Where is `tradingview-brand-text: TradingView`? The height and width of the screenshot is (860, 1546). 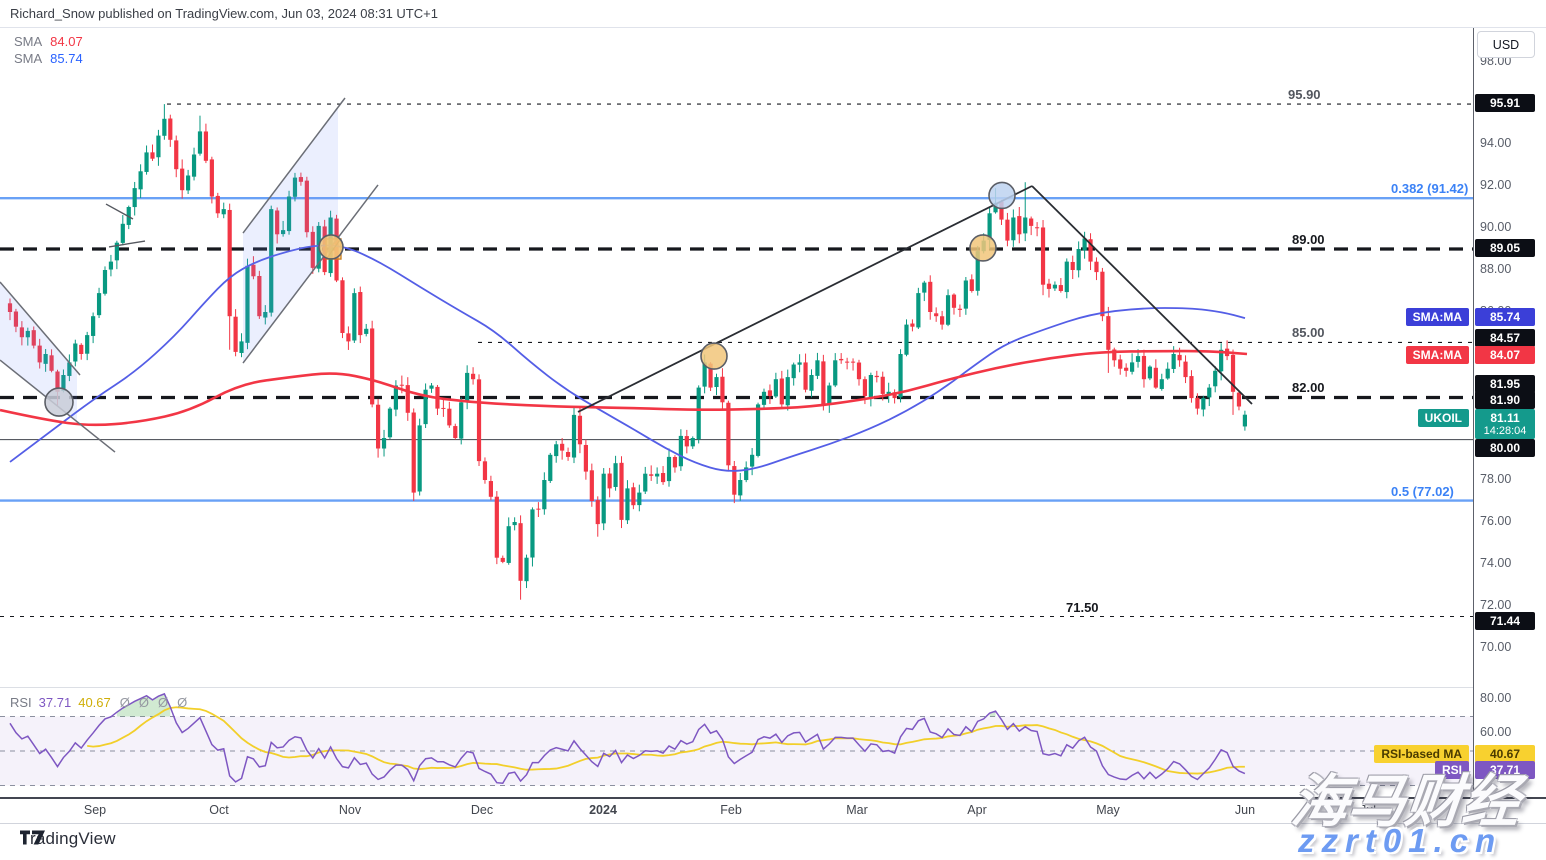
tradingview-brand-text: TradingView is located at coordinates (68, 838).